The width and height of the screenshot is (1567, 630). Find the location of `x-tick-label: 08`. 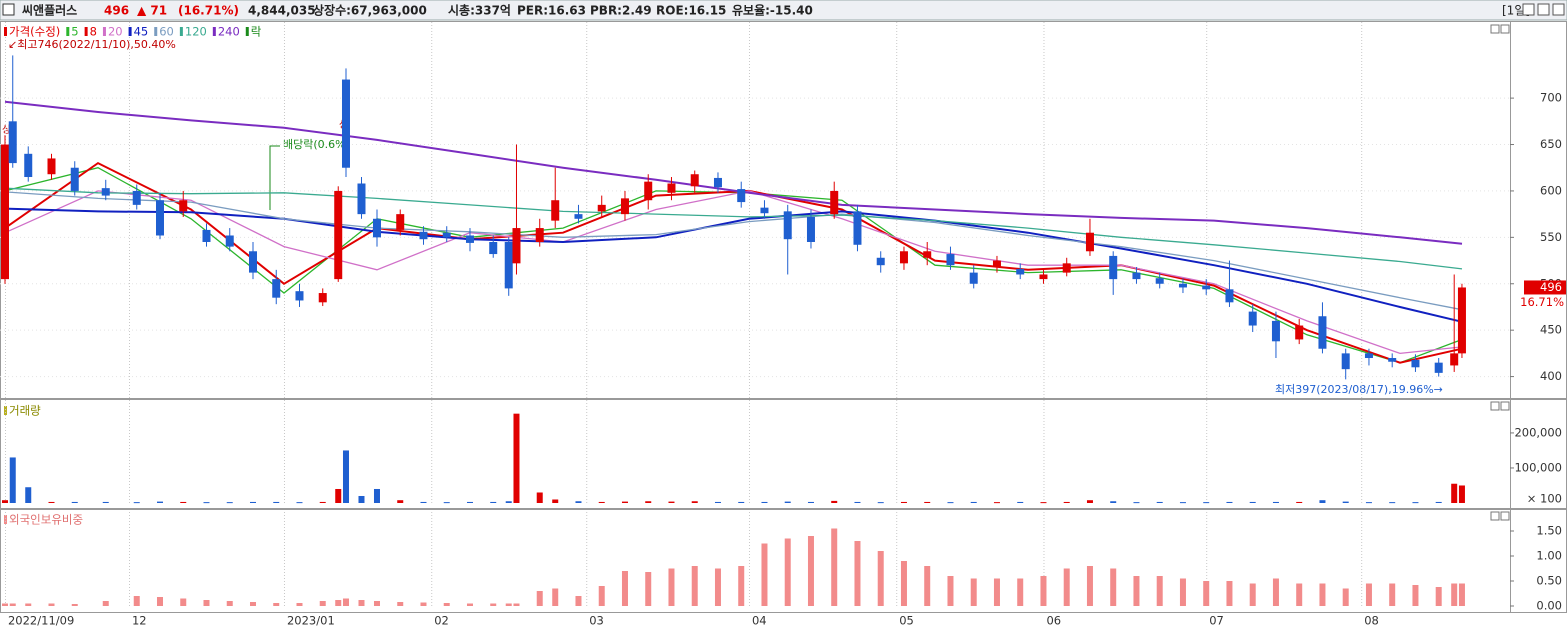

x-tick-label: 08 is located at coordinates (1371, 621).